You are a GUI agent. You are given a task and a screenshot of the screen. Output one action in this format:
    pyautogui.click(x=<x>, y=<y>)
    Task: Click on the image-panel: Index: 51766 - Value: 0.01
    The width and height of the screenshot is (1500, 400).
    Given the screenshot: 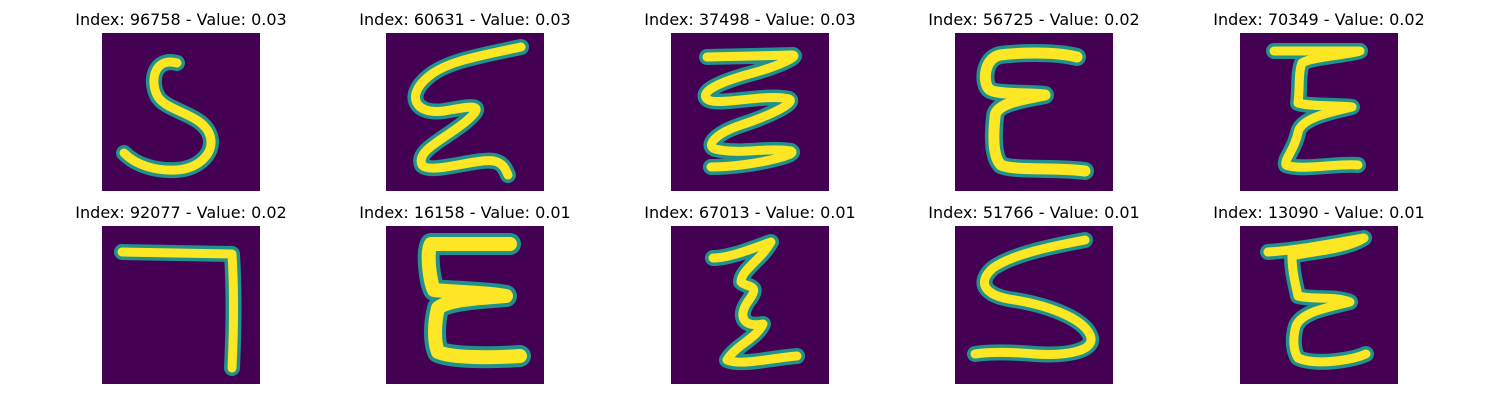 What is the action you would take?
    pyautogui.click(x=1034, y=296)
    